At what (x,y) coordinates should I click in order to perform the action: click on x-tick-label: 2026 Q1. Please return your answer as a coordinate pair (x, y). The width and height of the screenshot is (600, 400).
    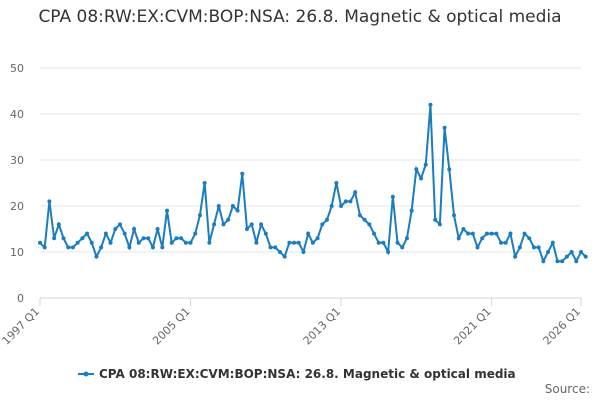
    Looking at the image, I should click on (562, 326).